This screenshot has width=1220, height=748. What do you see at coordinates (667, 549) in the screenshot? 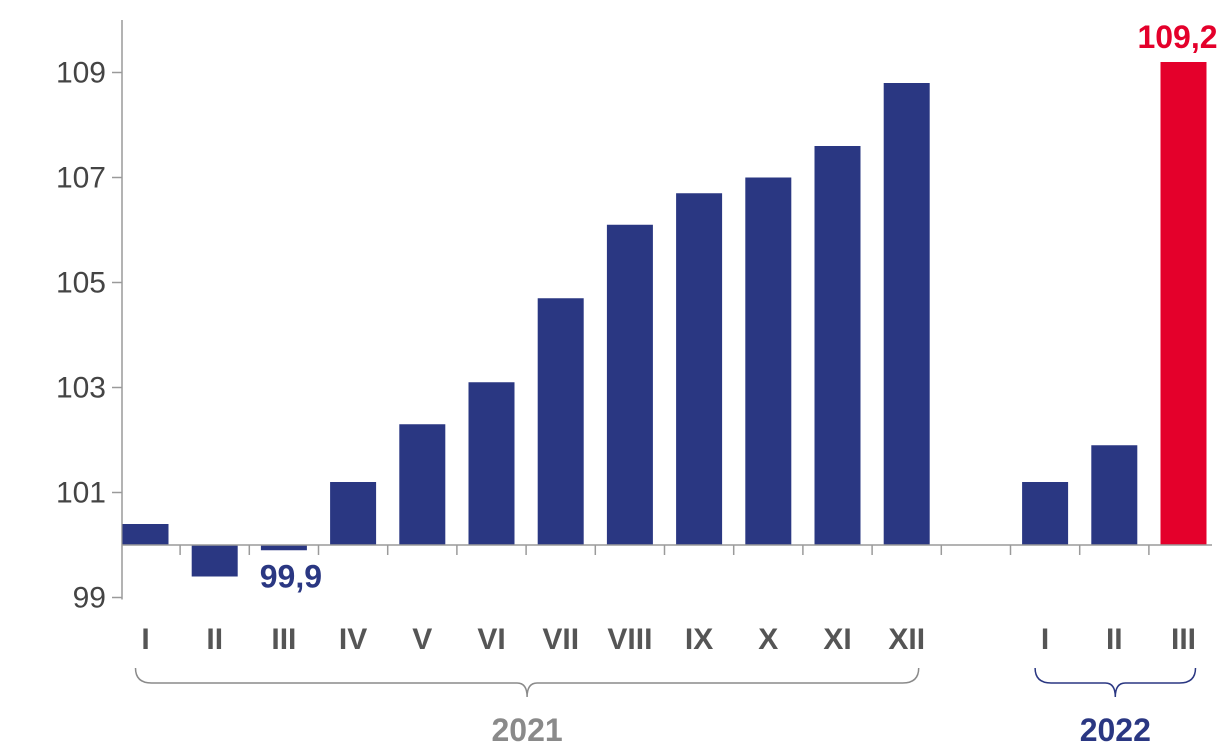
I see `x-axis` at bounding box center [667, 549].